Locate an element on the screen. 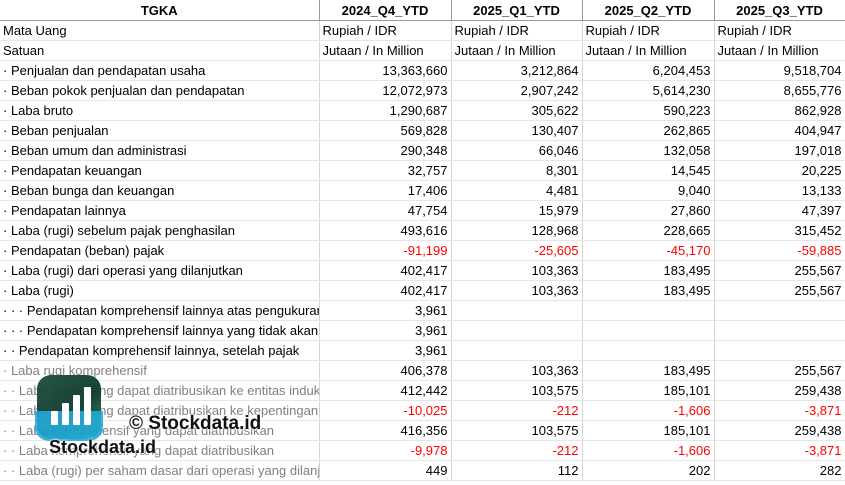 The height and width of the screenshot is (485, 845). cell-value: 315,452 is located at coordinates (779, 230).